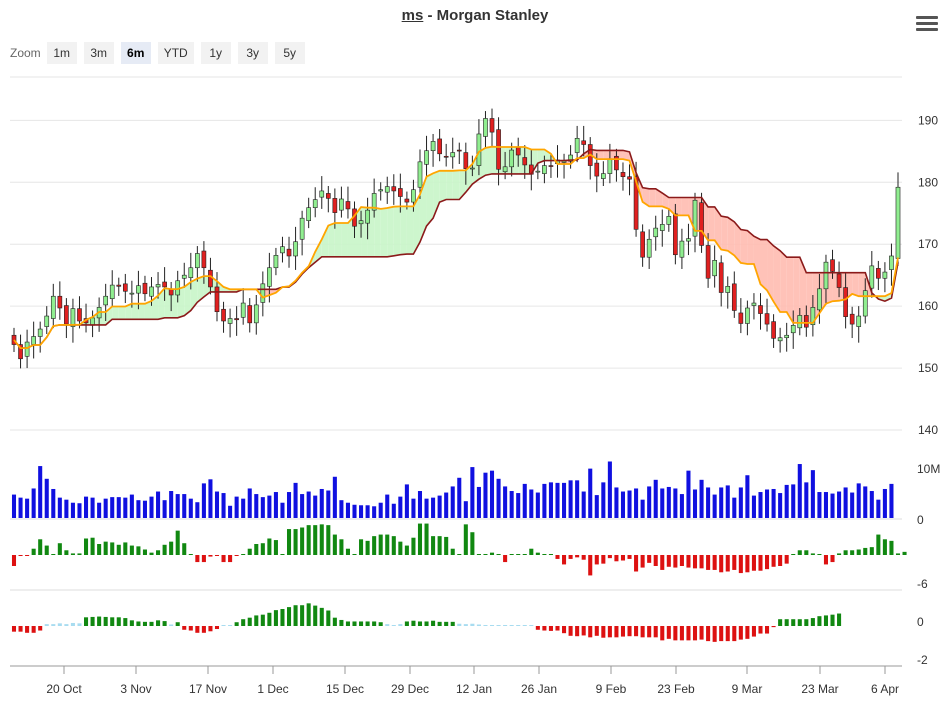 The image size is (950, 720). I want to click on x-axis-label: 1 Dec, so click(272, 689).